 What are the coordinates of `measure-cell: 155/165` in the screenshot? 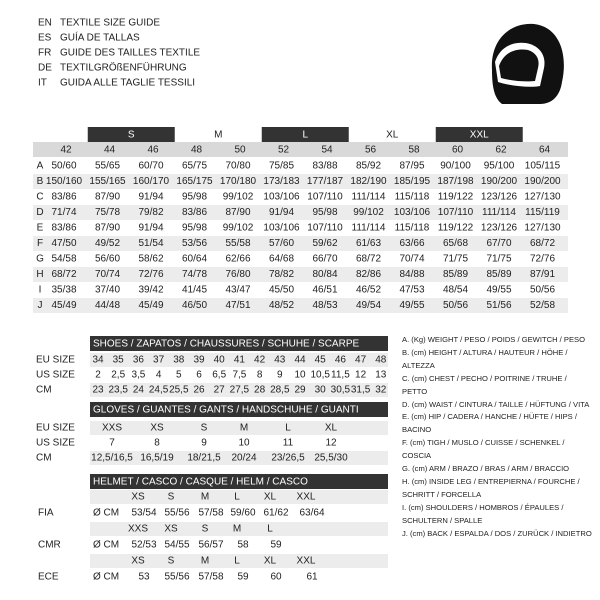 It's located at (107, 181).